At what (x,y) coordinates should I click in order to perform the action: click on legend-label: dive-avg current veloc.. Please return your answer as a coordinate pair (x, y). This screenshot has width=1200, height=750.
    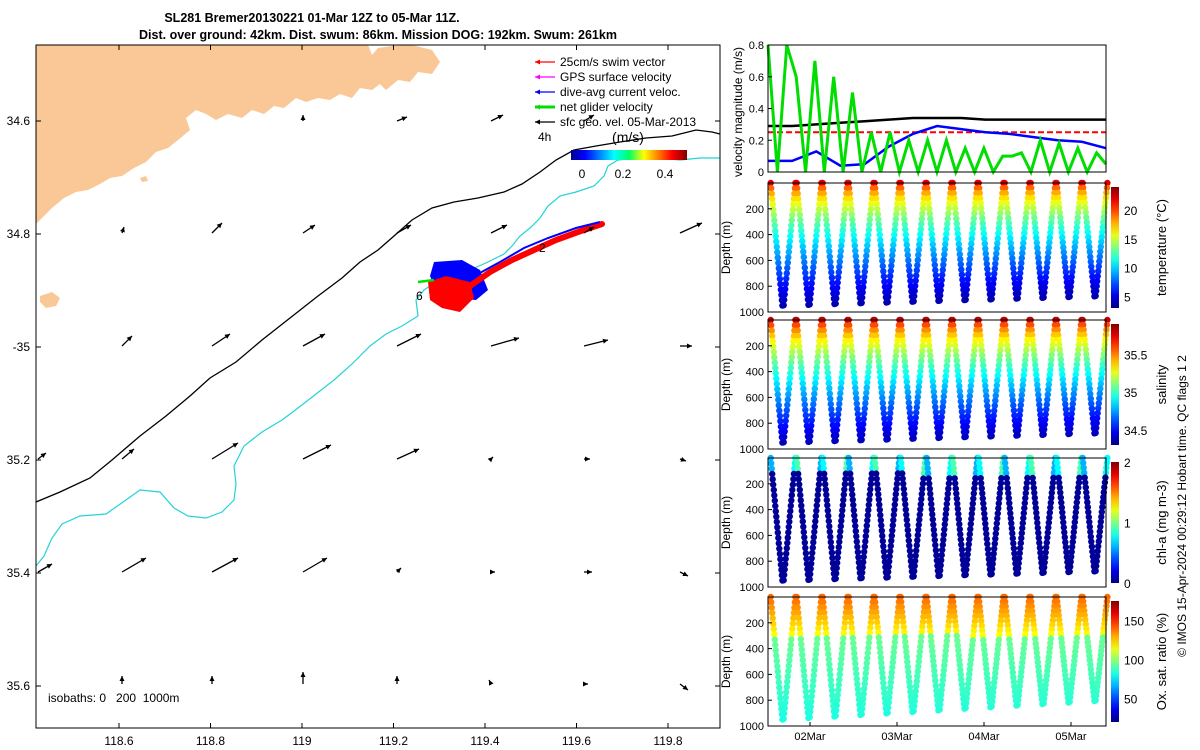
    Looking at the image, I should click on (620, 92).